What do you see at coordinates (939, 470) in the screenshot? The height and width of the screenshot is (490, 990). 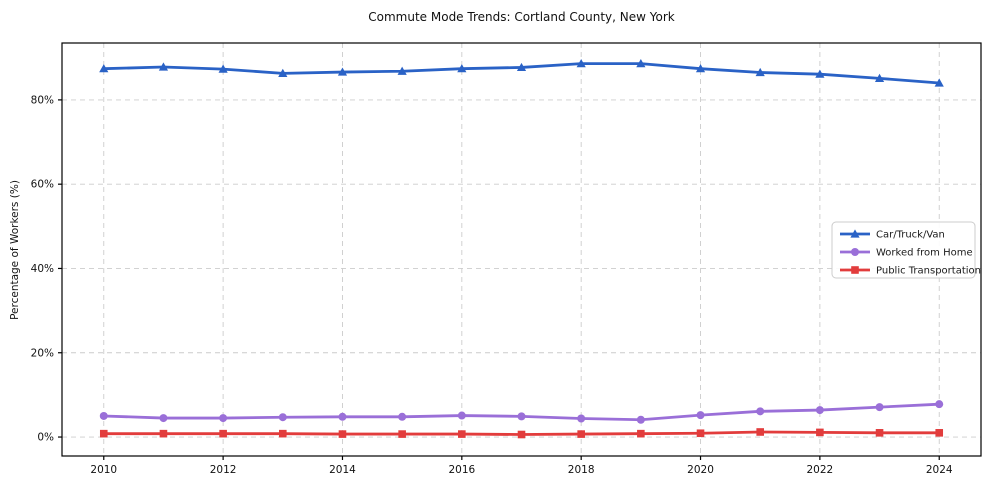 I see `x-tick-label-2024: 2024` at bounding box center [939, 470].